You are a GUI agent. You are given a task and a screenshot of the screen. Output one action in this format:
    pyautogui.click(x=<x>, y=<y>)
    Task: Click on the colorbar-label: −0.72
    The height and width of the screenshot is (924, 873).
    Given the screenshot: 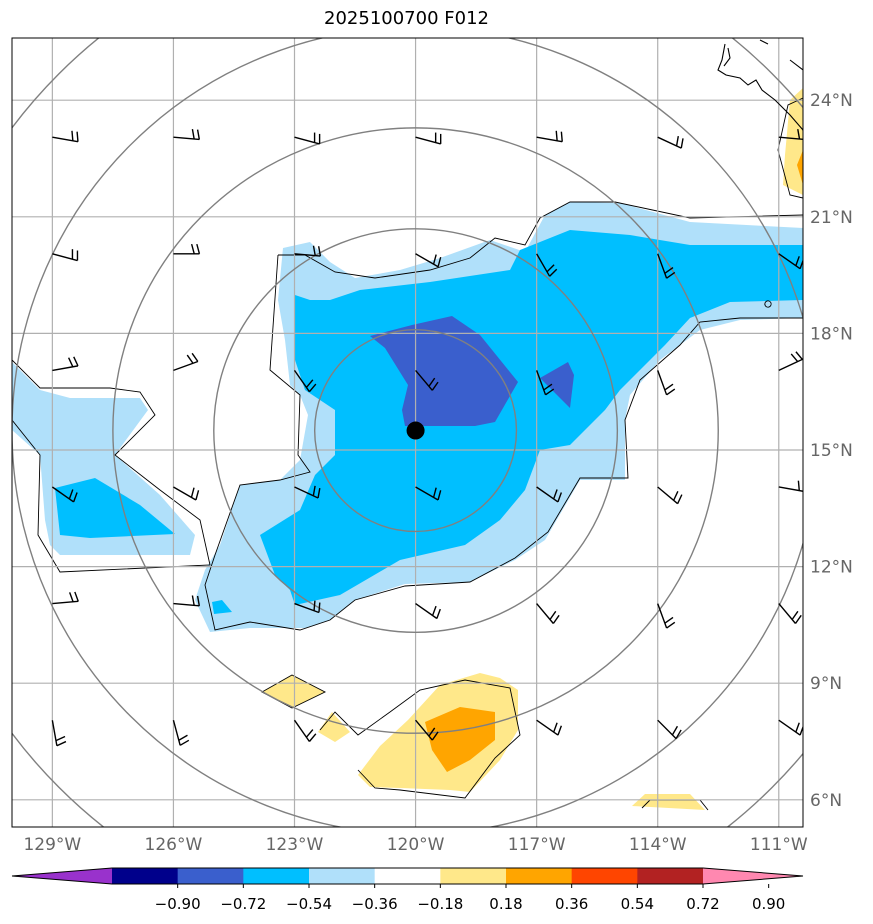 What is the action you would take?
    pyautogui.click(x=243, y=904)
    